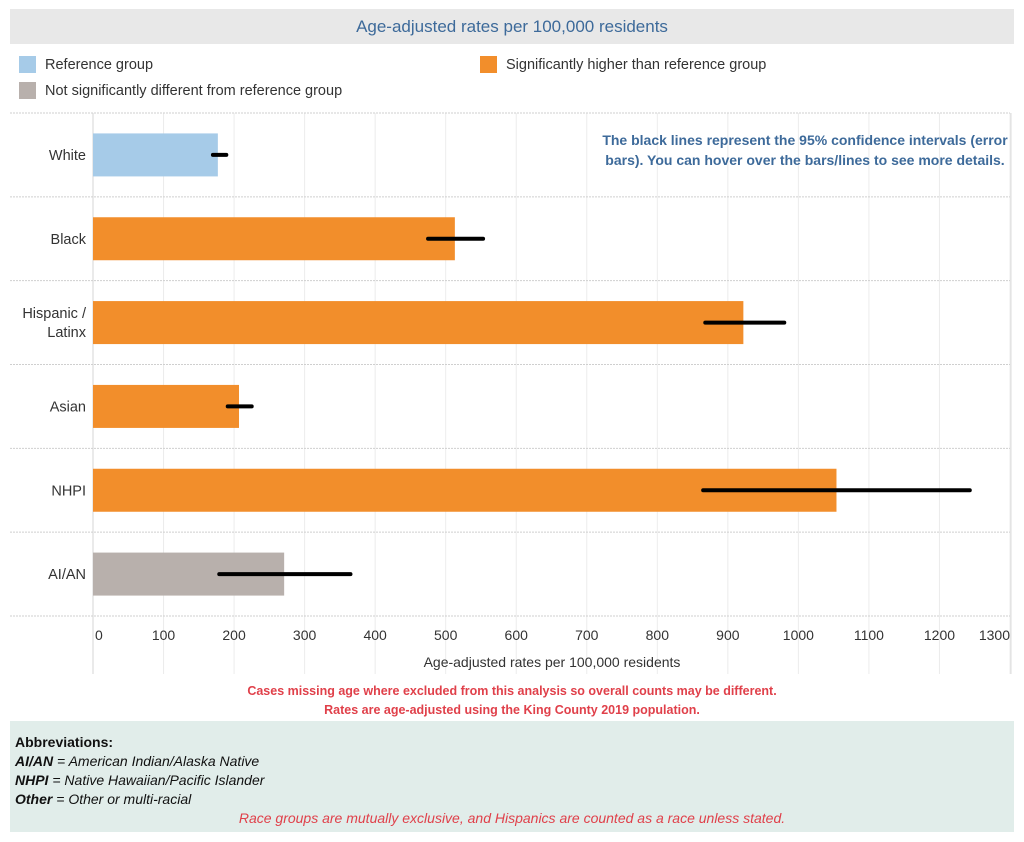 The image size is (1024, 842). What do you see at coordinates (64, 742) in the screenshot?
I see `abbreviations-heading: Abbreviations:` at bounding box center [64, 742].